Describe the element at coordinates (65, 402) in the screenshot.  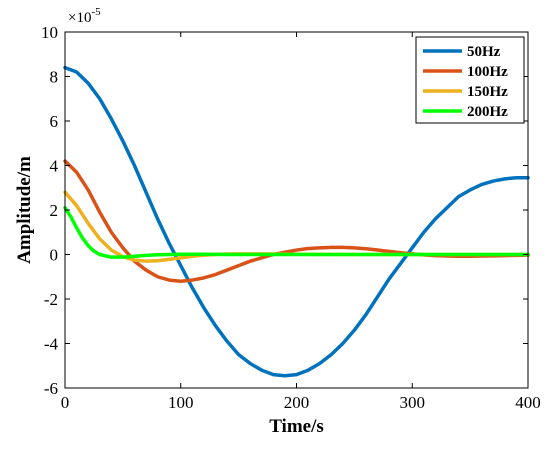
I see `x-tick-label: 0` at that location.